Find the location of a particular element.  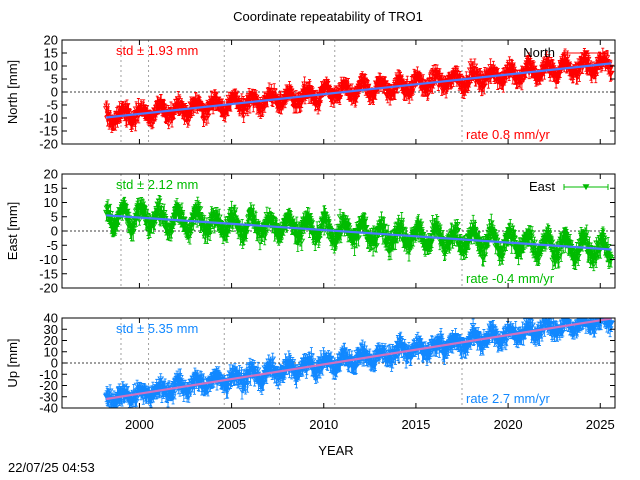

ytick-label-up-1: 30 is located at coordinates (51, 329).